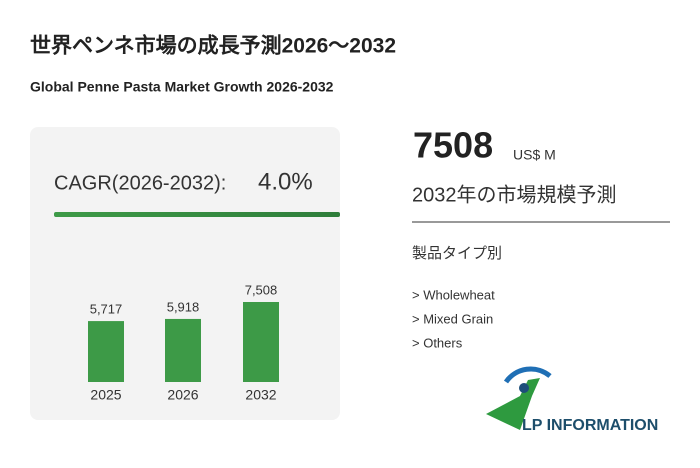  What do you see at coordinates (261, 289) in the screenshot?
I see `value-label: 7,508` at bounding box center [261, 289].